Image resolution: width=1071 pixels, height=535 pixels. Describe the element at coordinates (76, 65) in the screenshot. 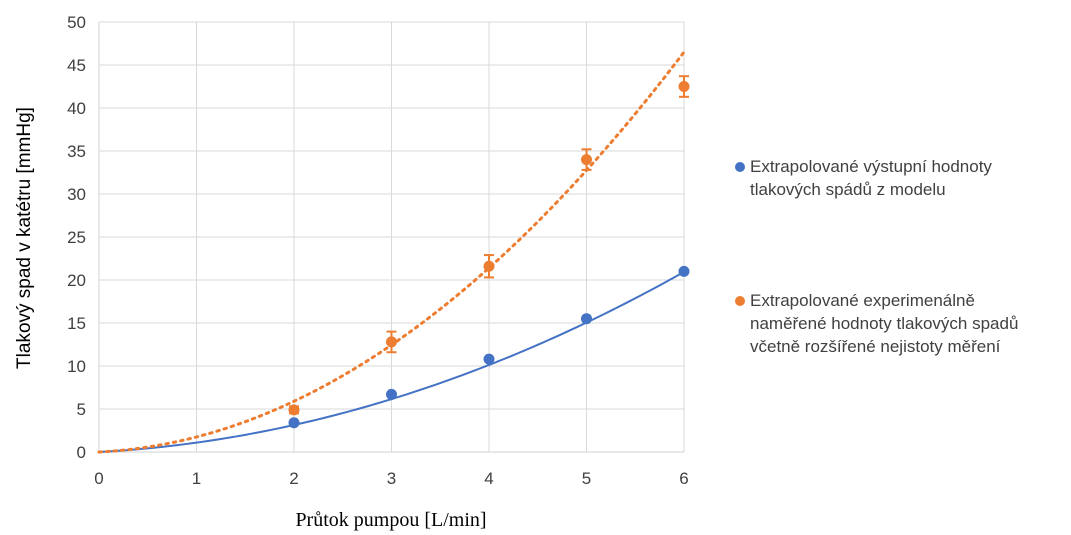

I see `y-tick-label: 45` at that location.